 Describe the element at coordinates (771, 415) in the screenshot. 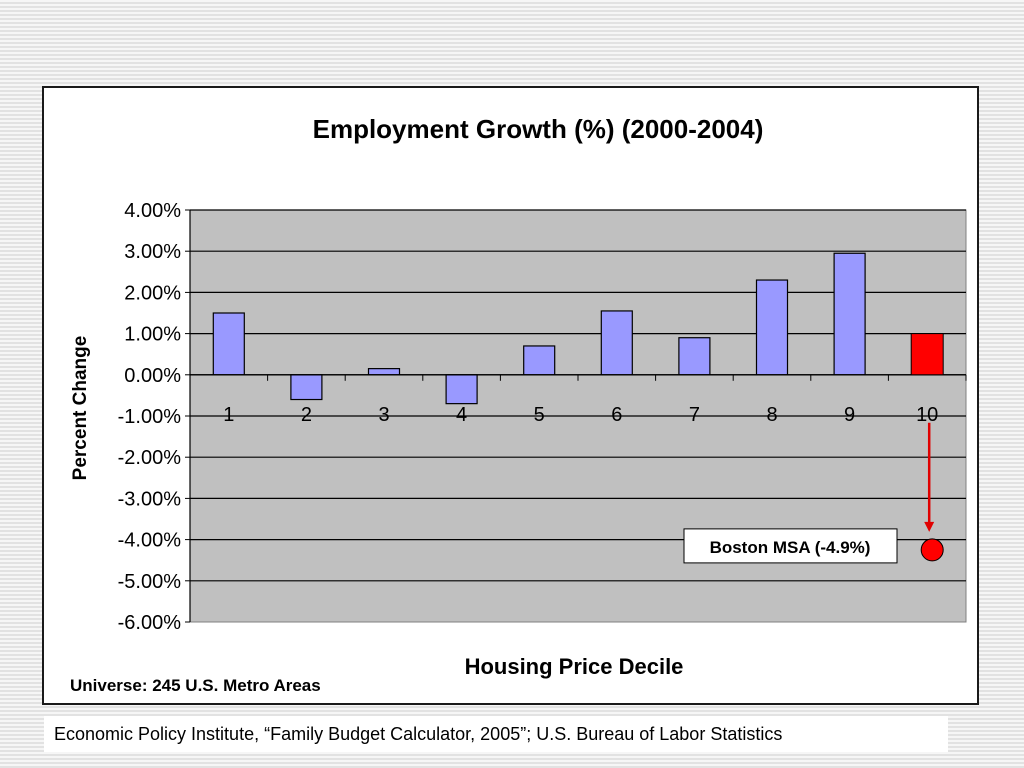

I see `x-tick-label: 8` at that location.